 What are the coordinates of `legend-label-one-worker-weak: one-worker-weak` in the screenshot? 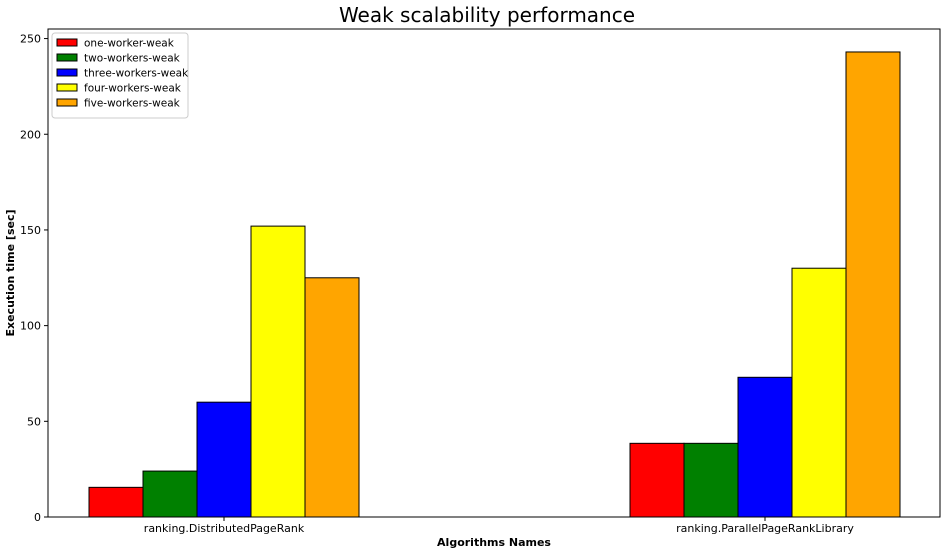 It's located at (129, 44).